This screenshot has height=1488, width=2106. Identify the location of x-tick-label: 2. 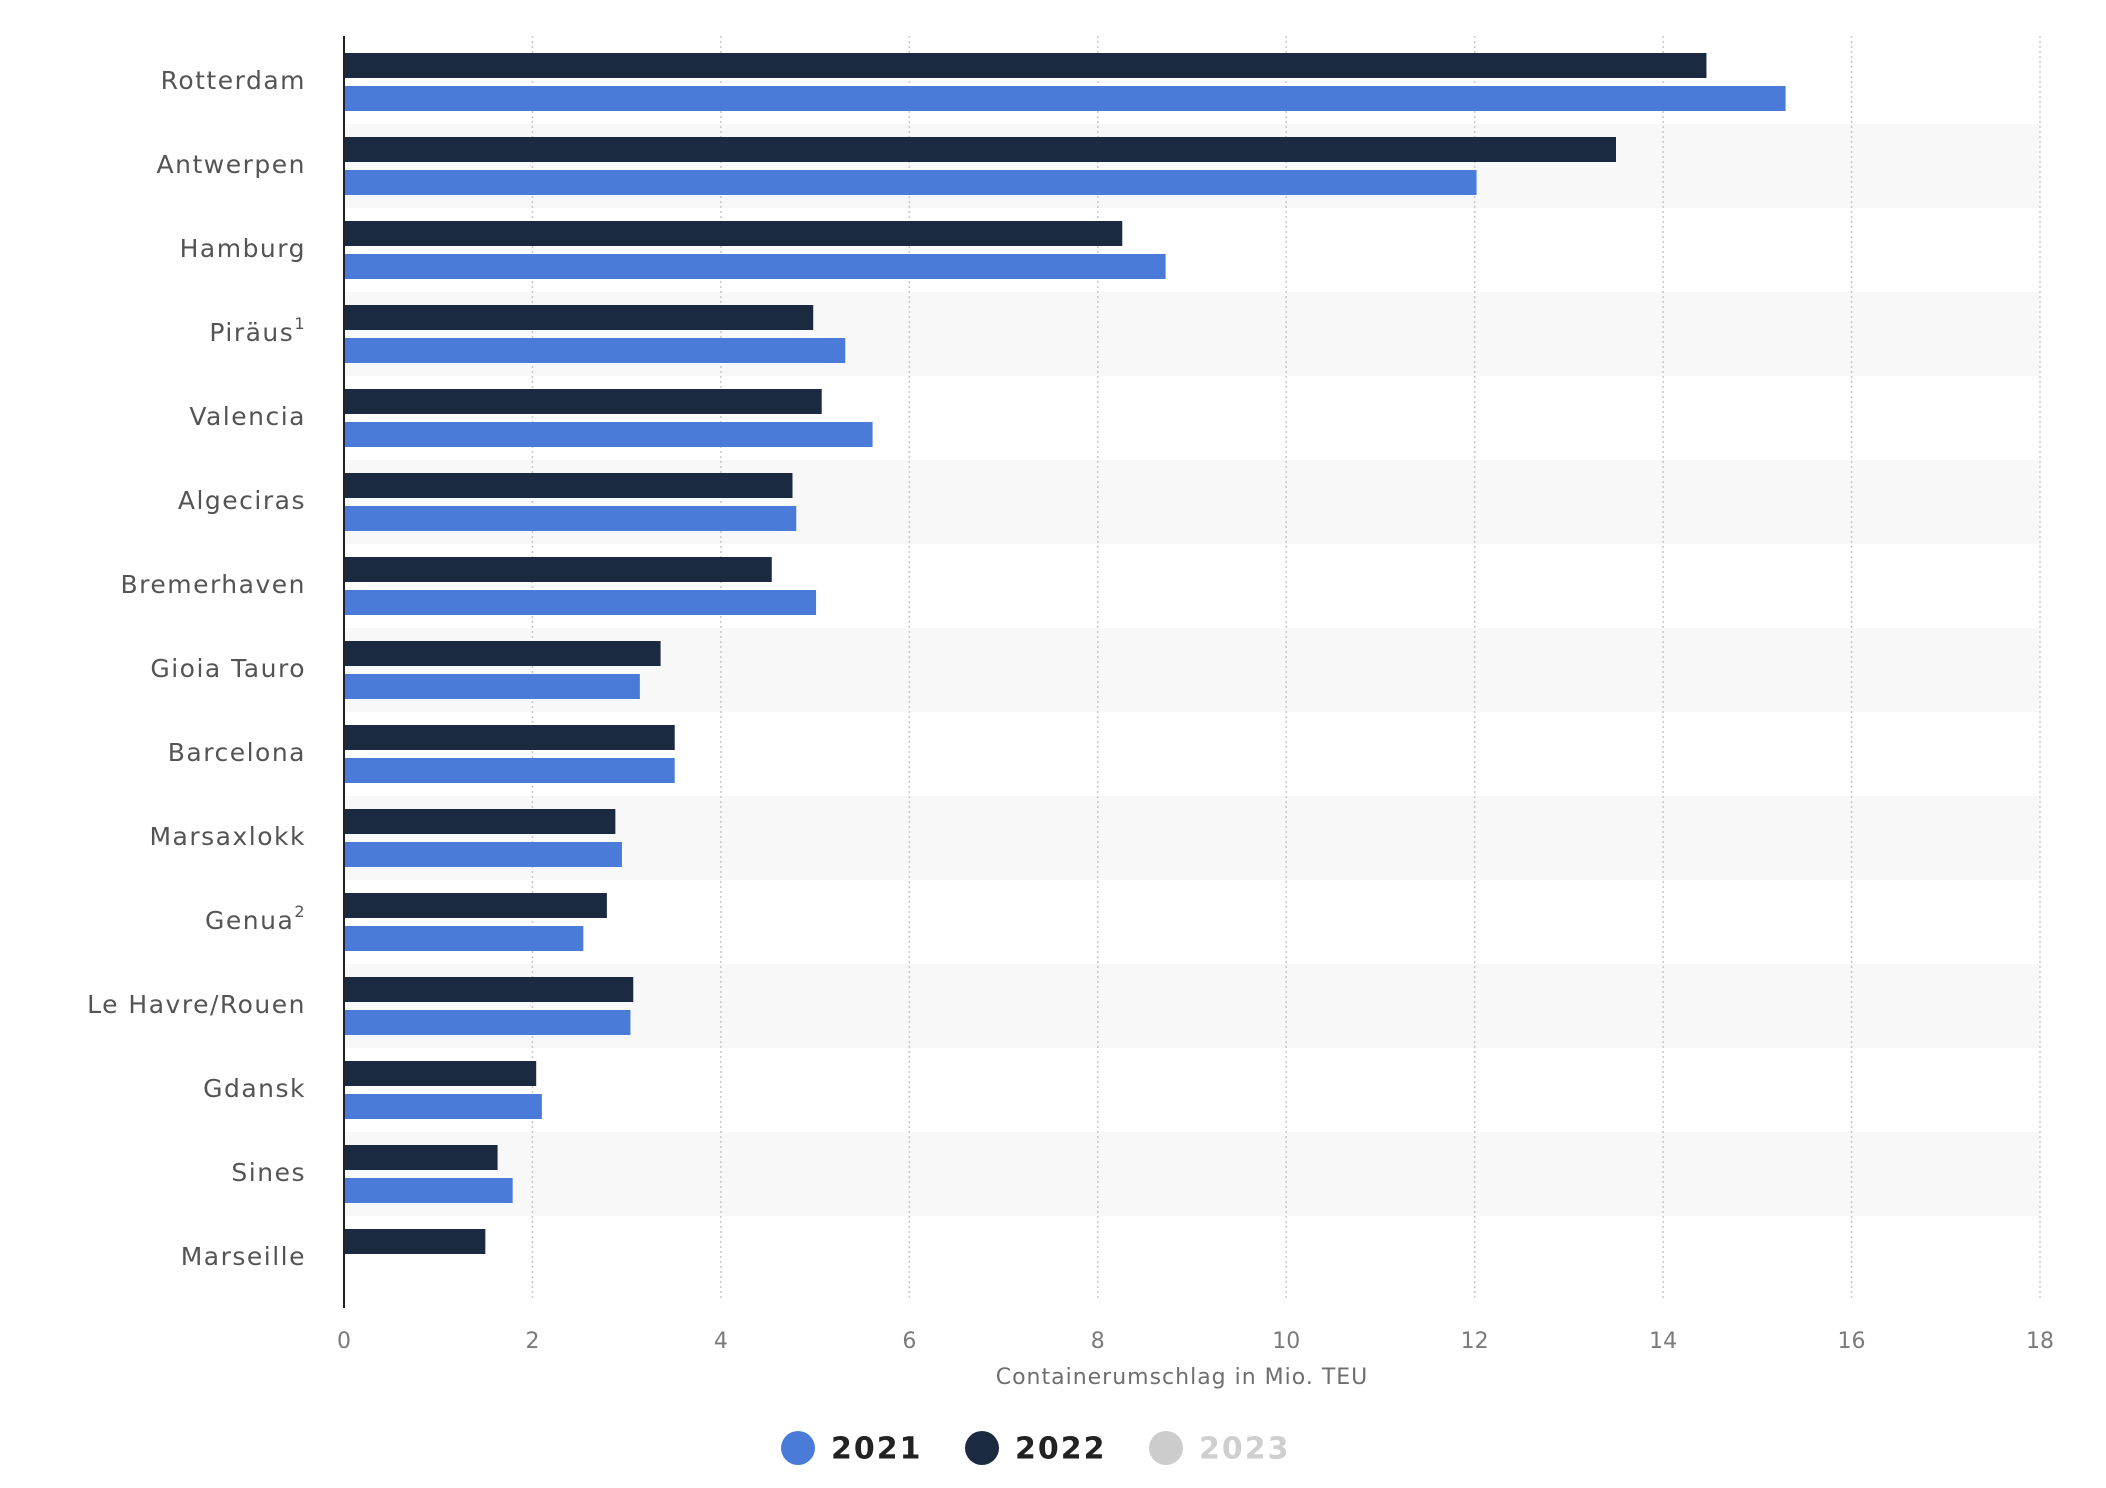
(532, 1341).